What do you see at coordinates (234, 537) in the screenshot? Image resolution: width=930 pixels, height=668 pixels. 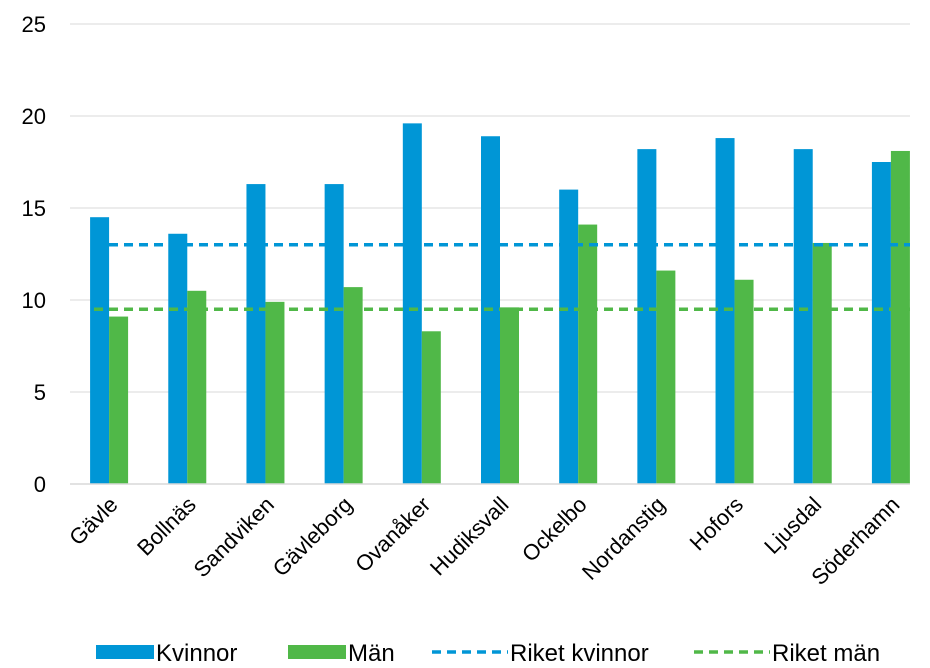 I see `x-tick-label: Sandviken` at bounding box center [234, 537].